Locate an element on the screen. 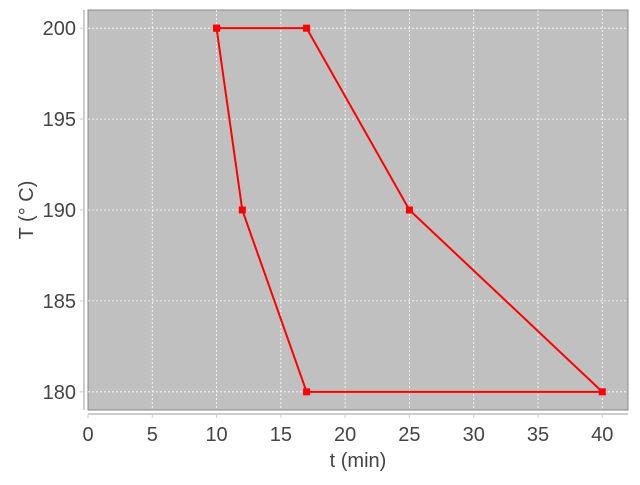 The height and width of the screenshot is (485, 640). y-tick-label: 180 is located at coordinates (59, 393).